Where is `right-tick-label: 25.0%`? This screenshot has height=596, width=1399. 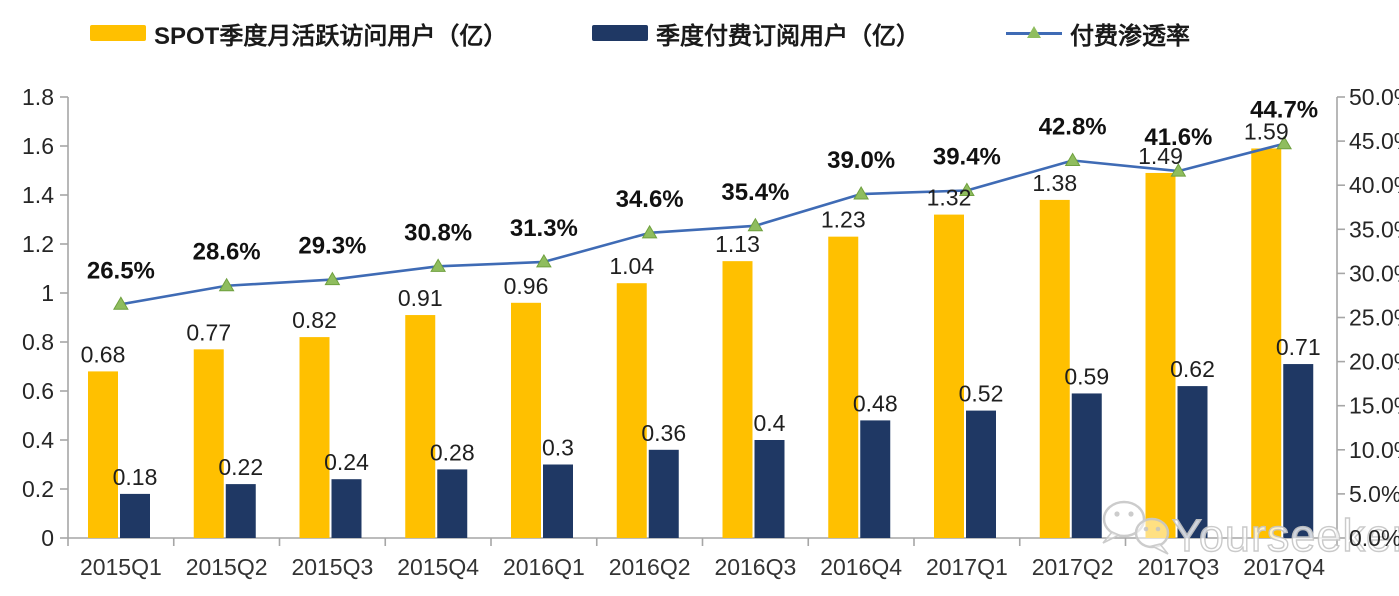
right-tick-label: 25.0% is located at coordinates (1374, 318).